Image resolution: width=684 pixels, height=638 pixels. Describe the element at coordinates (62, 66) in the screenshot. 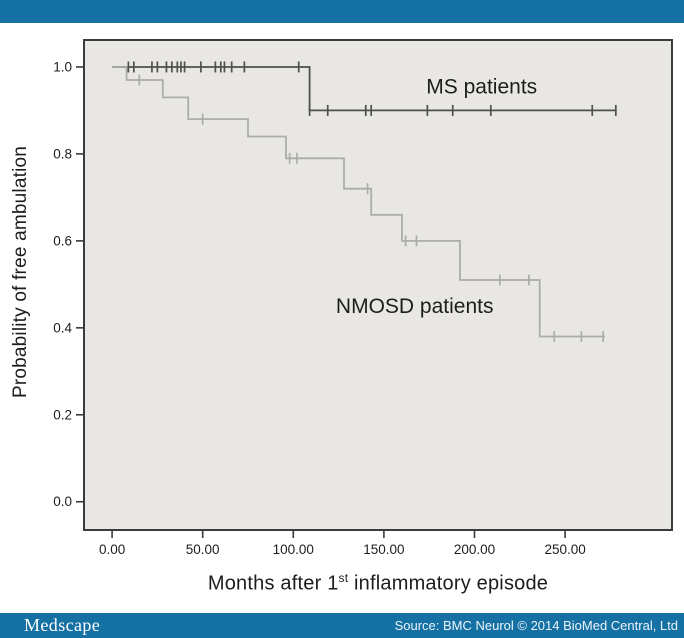

I see `y-tick-label: 1.0` at that location.